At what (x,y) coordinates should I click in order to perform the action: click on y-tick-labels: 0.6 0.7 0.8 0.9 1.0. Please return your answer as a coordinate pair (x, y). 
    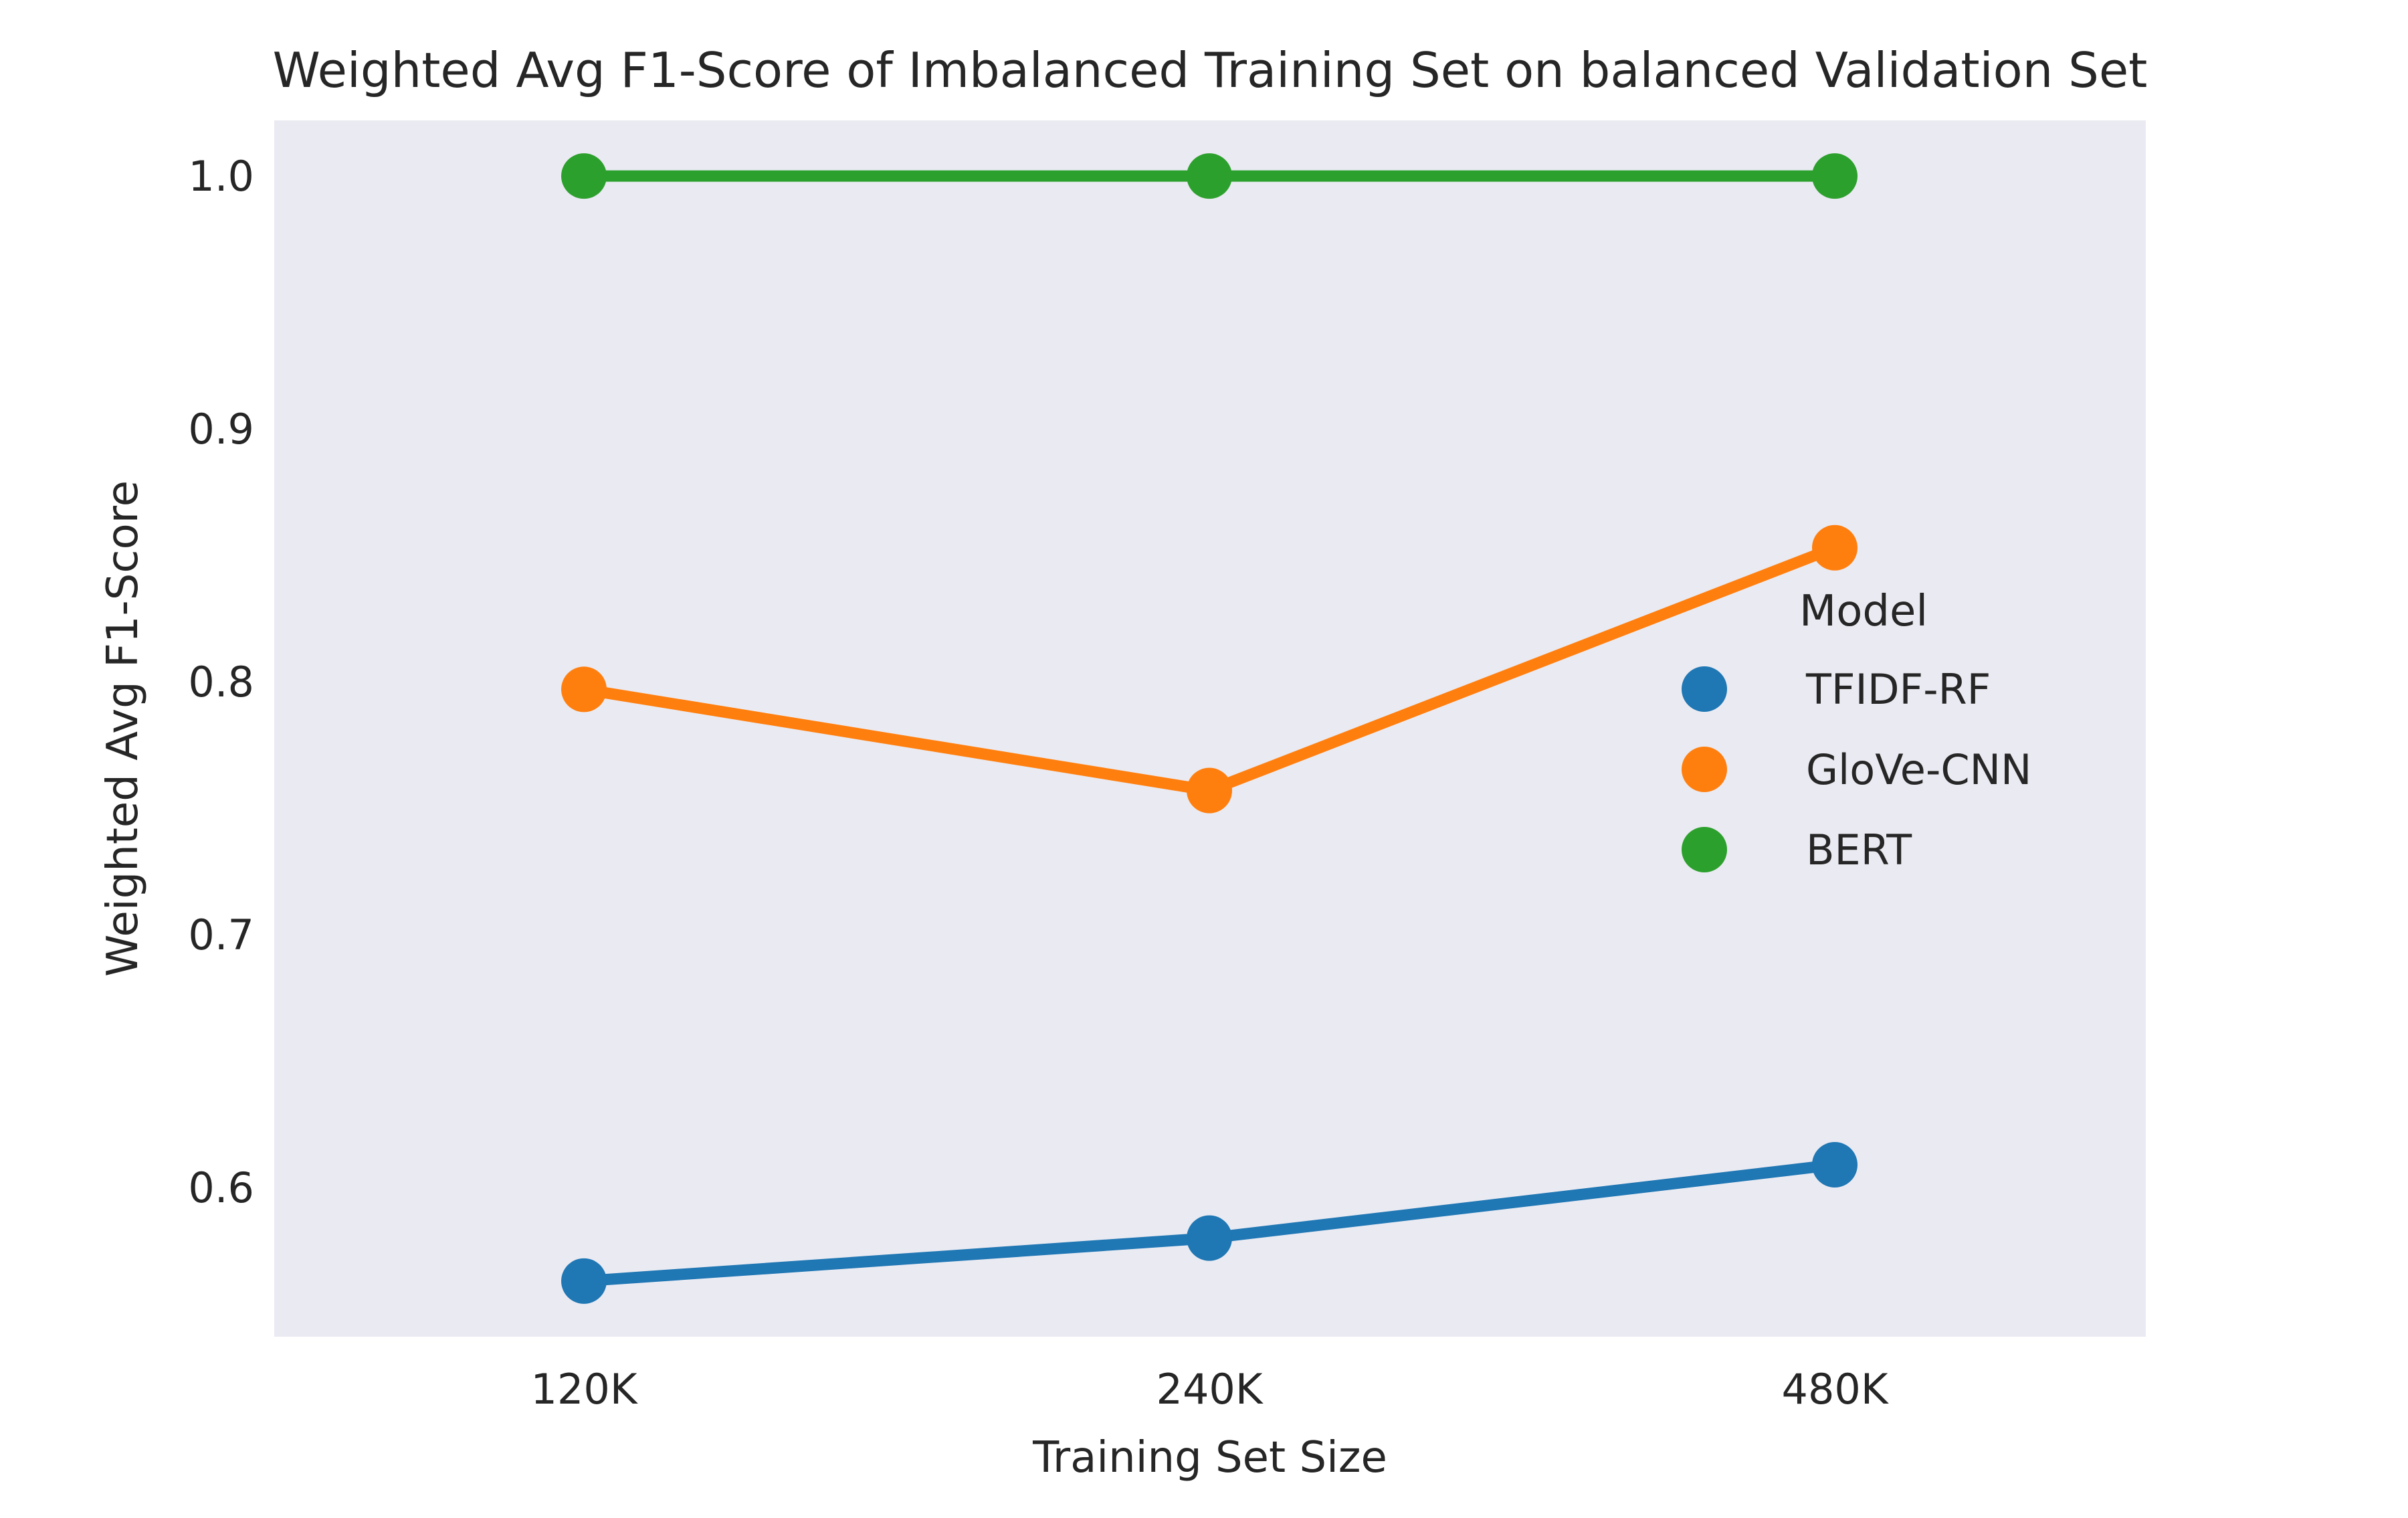
    Looking at the image, I should click on (221, 682).